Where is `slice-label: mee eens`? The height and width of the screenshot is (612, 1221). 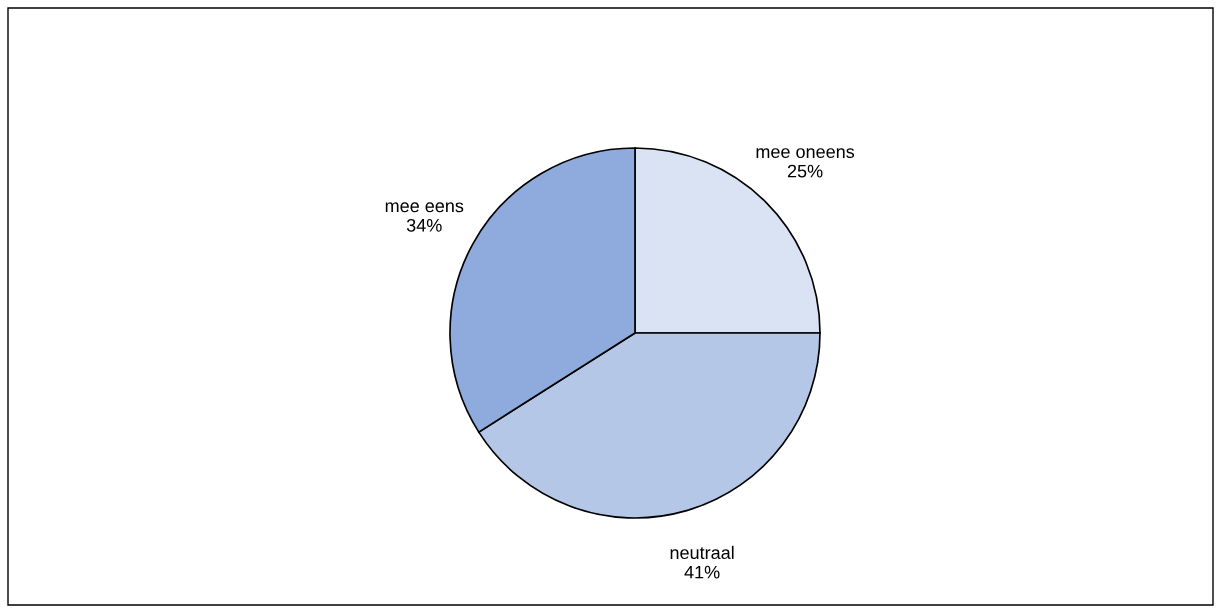
slice-label: mee eens is located at coordinates (424, 207).